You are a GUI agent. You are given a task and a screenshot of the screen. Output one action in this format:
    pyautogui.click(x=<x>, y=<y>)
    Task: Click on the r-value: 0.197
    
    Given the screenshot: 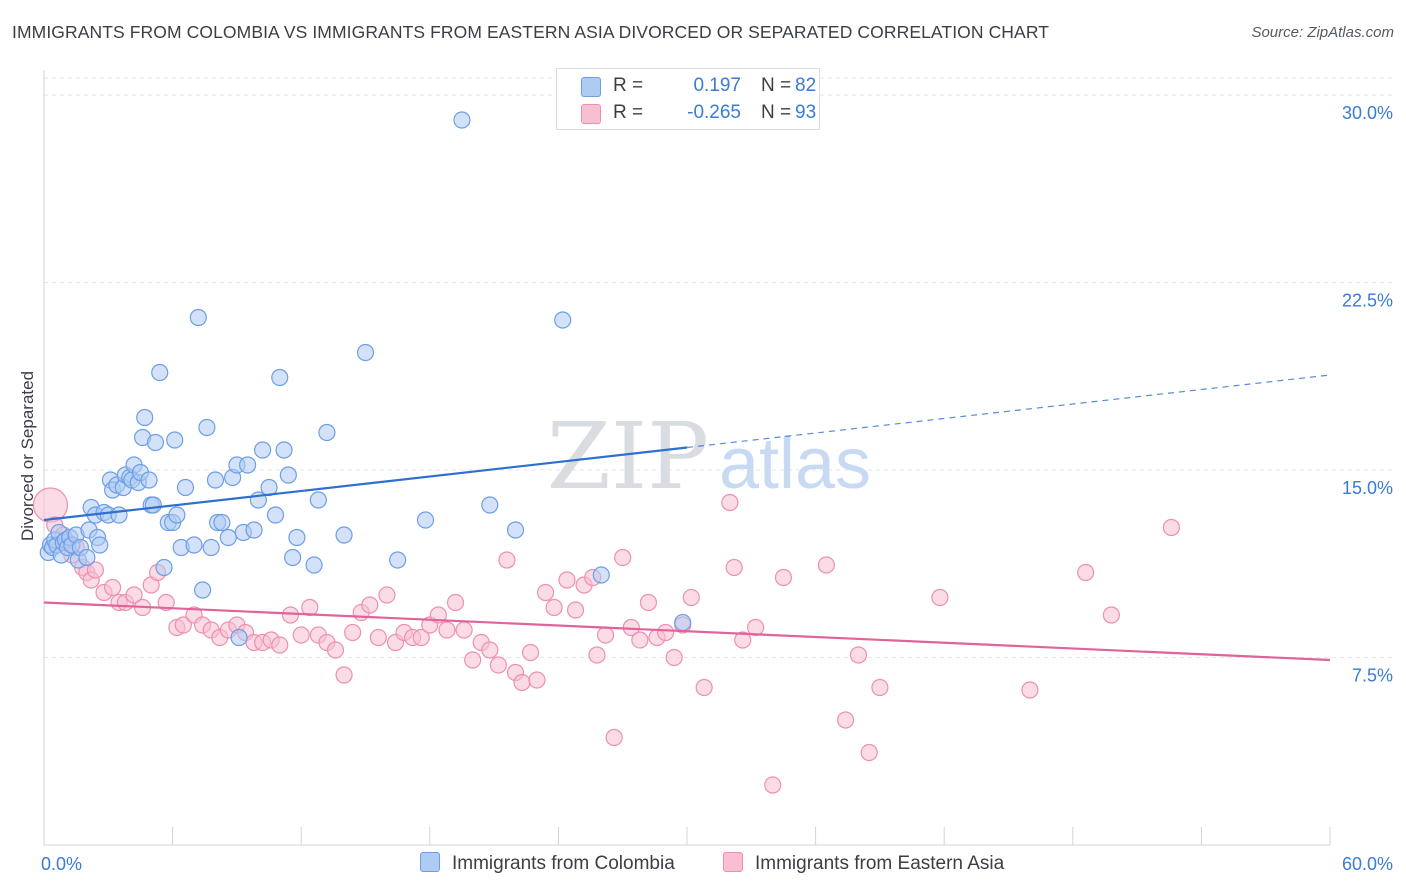 What is the action you would take?
    pyautogui.click(x=717, y=85)
    